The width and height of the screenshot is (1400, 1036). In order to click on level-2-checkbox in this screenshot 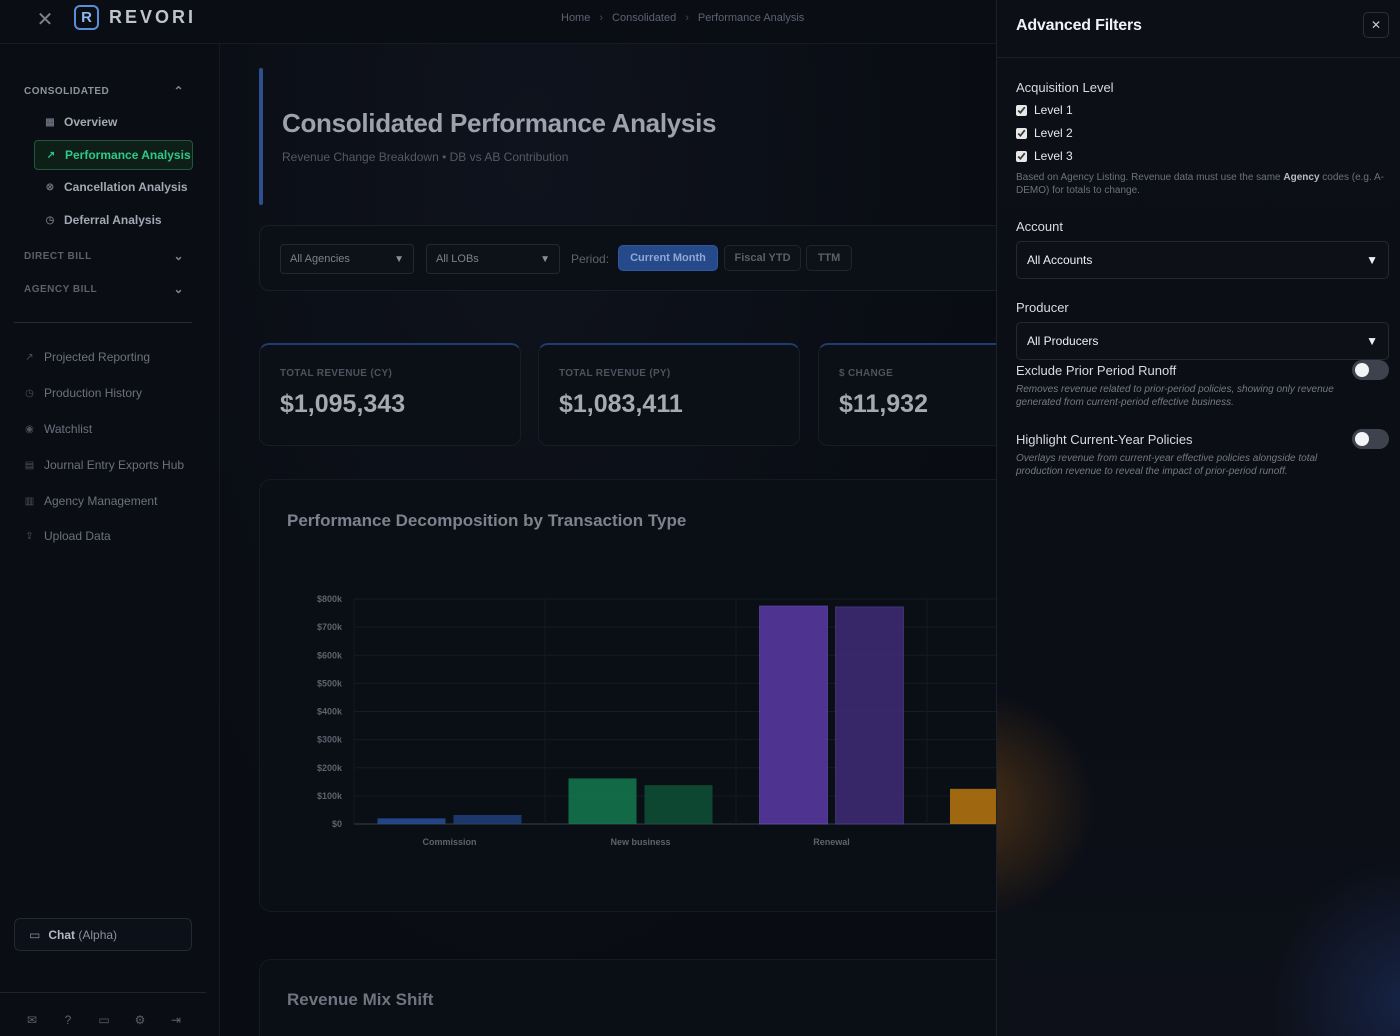, I will do `click(1021, 133)`.